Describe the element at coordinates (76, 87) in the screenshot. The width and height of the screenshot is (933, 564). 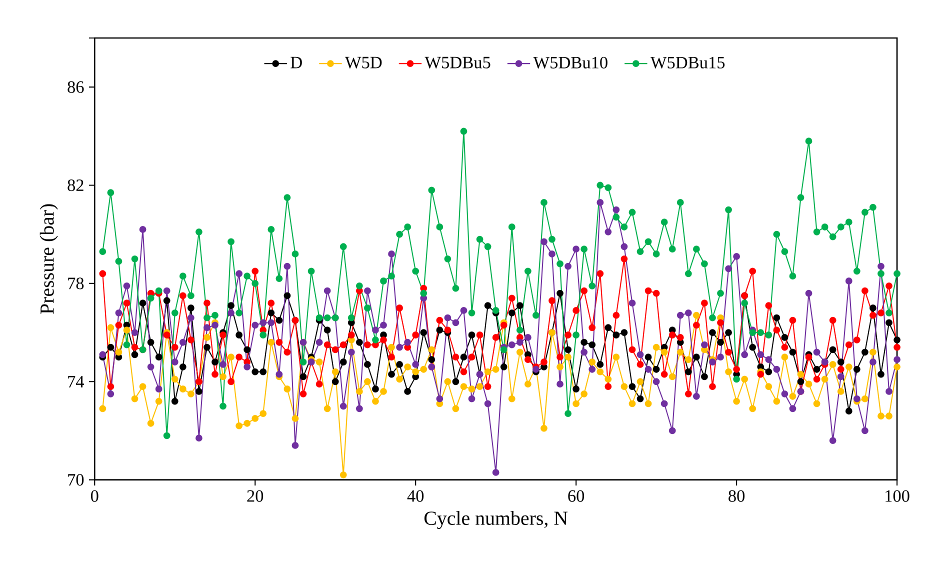
I see `y-tick-label: 86` at that location.